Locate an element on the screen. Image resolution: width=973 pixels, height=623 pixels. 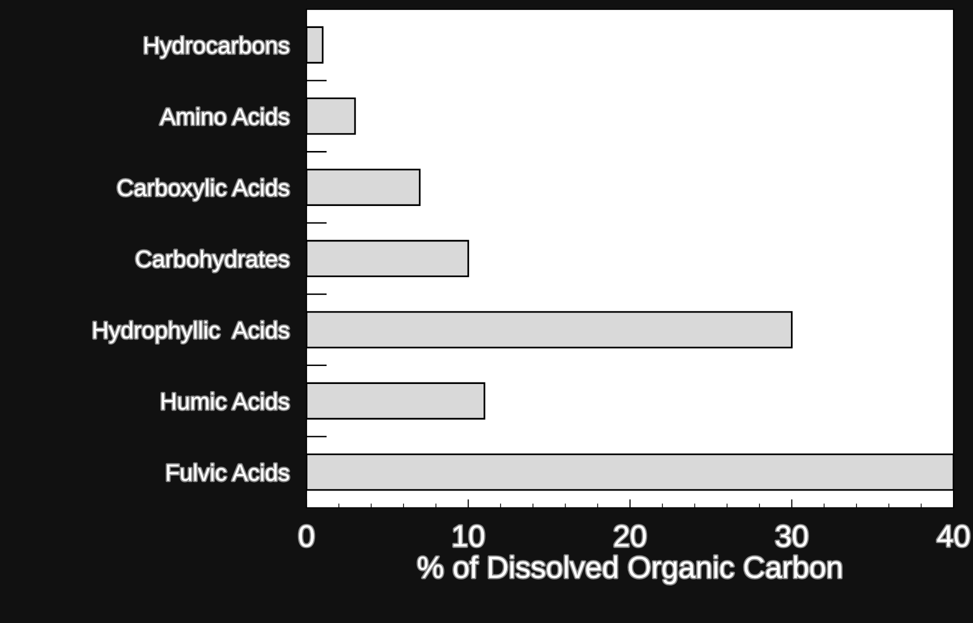
y-tick-label: Fulvic Acids is located at coordinates (228, 472).